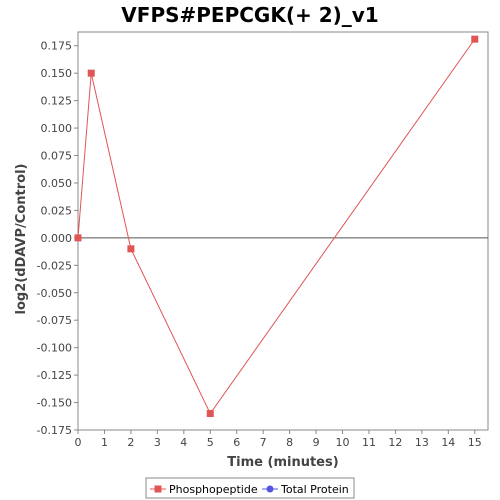  I want to click on legend-label: Phosphopeptide, so click(213, 489).